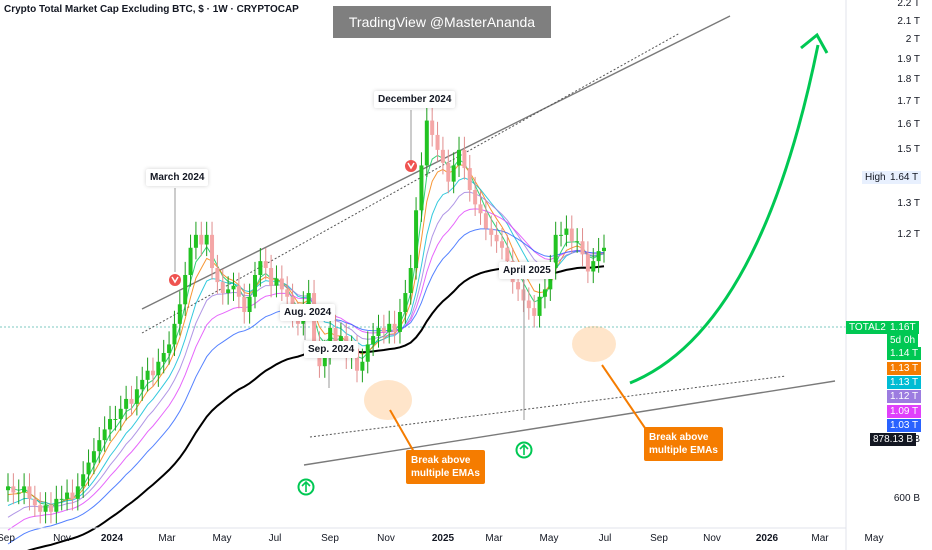 The height and width of the screenshot is (550, 932). Describe the element at coordinates (908, 125) in the screenshot. I see `y-tick-label: 1.6 T` at that location.